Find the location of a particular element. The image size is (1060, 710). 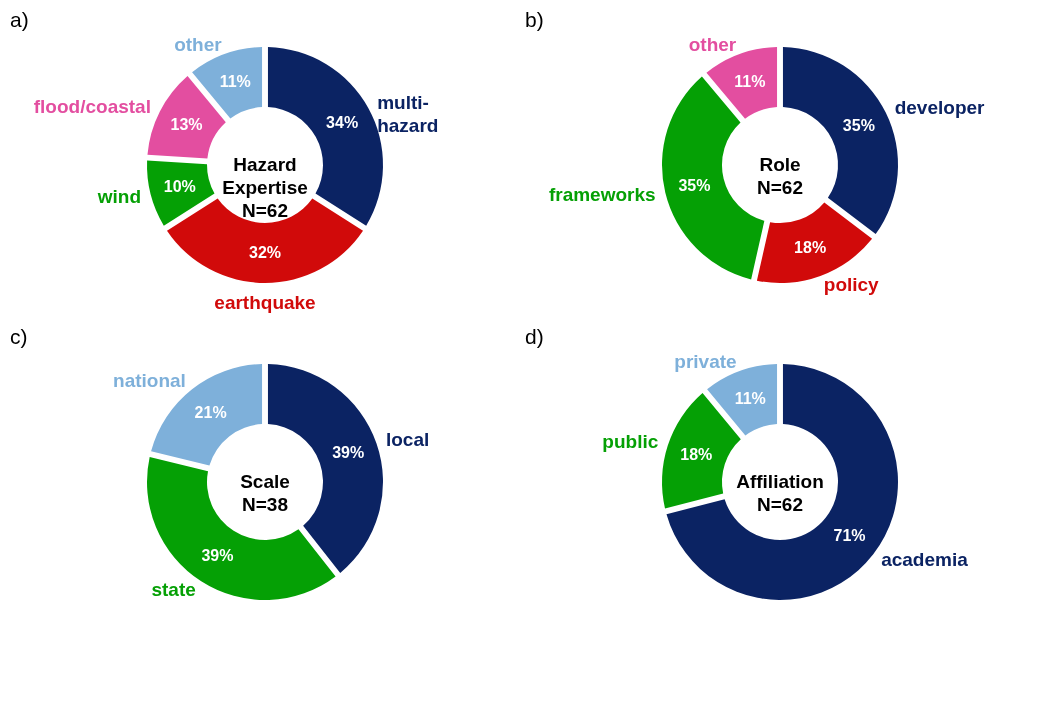

slice-label: frameworks is located at coordinates (602, 195).